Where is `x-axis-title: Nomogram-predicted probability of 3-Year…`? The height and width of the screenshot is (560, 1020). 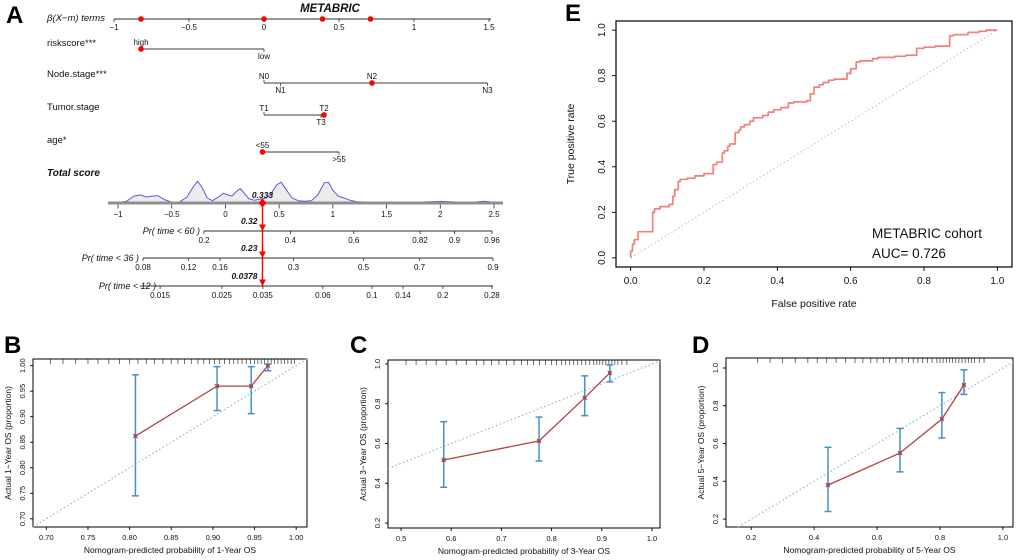
x-axis-title: Nomogram-predicted probability of 3-Year… is located at coordinates (524, 551).